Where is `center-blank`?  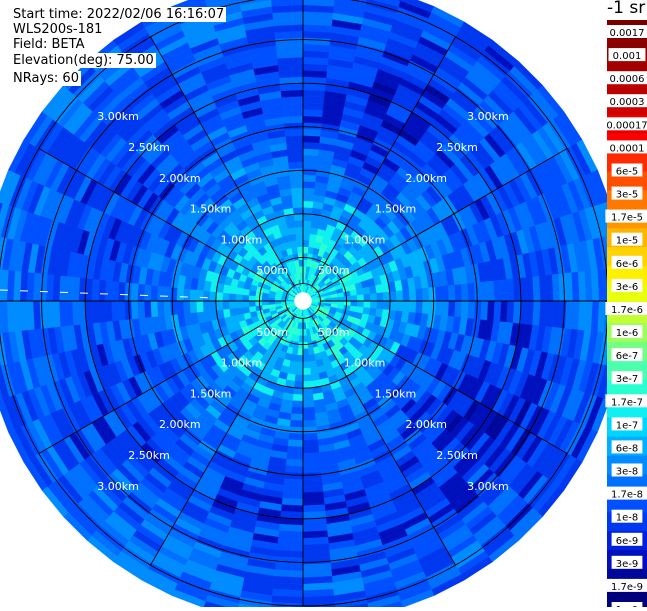
center-blank is located at coordinates (302, 300).